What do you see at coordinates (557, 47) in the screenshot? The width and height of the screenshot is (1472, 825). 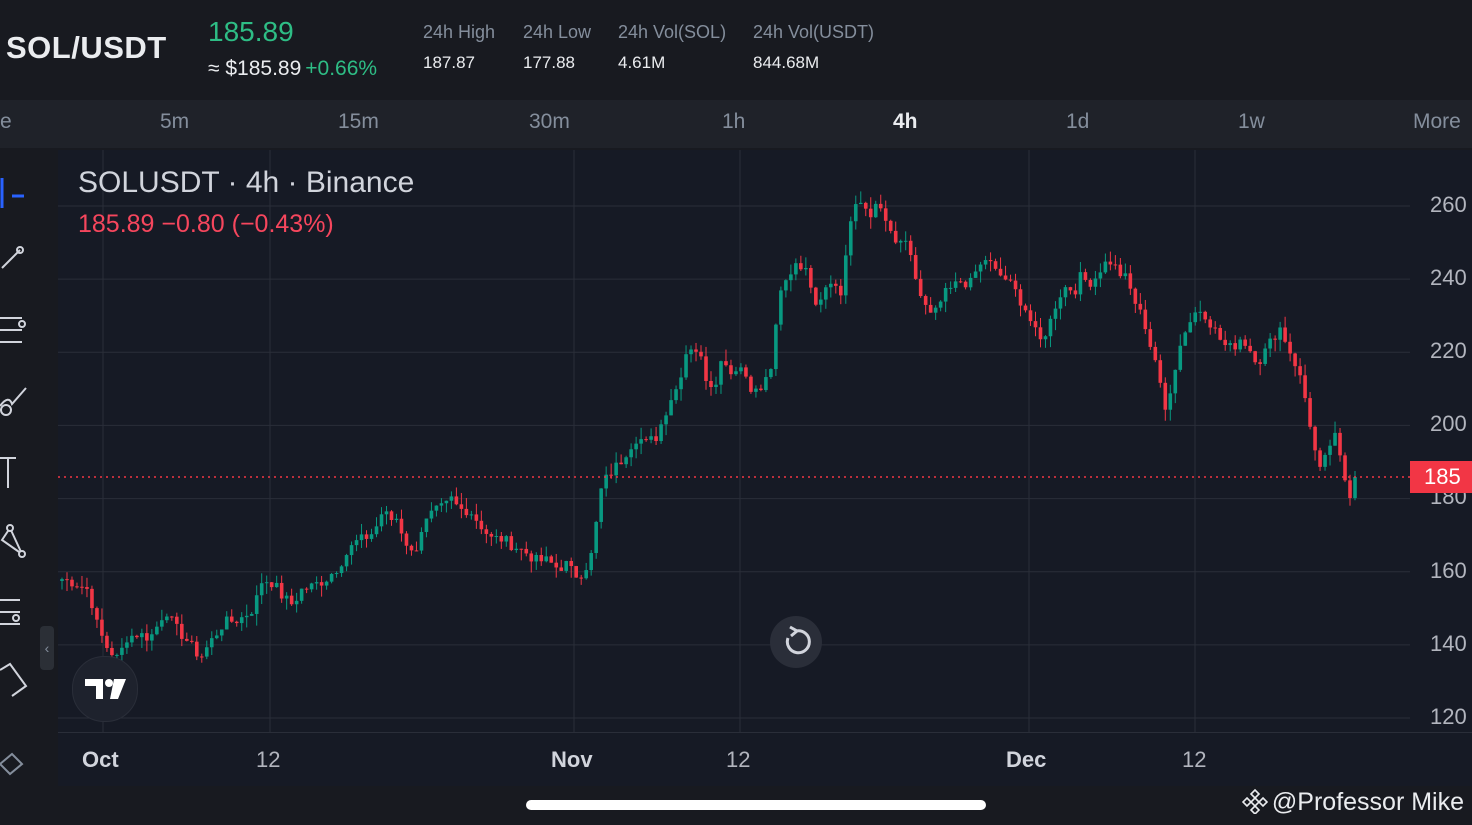 I see `stat-24h-low: 24h Low 177.88` at bounding box center [557, 47].